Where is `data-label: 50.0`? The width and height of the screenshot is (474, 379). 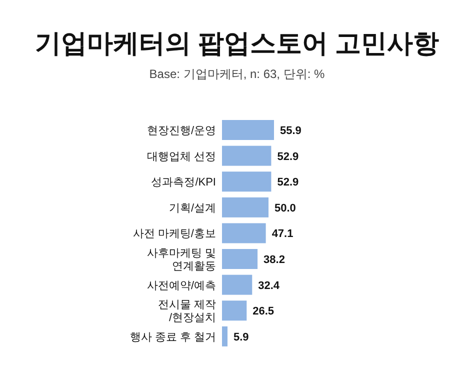
data-label: 50.0 is located at coordinates (285, 208).